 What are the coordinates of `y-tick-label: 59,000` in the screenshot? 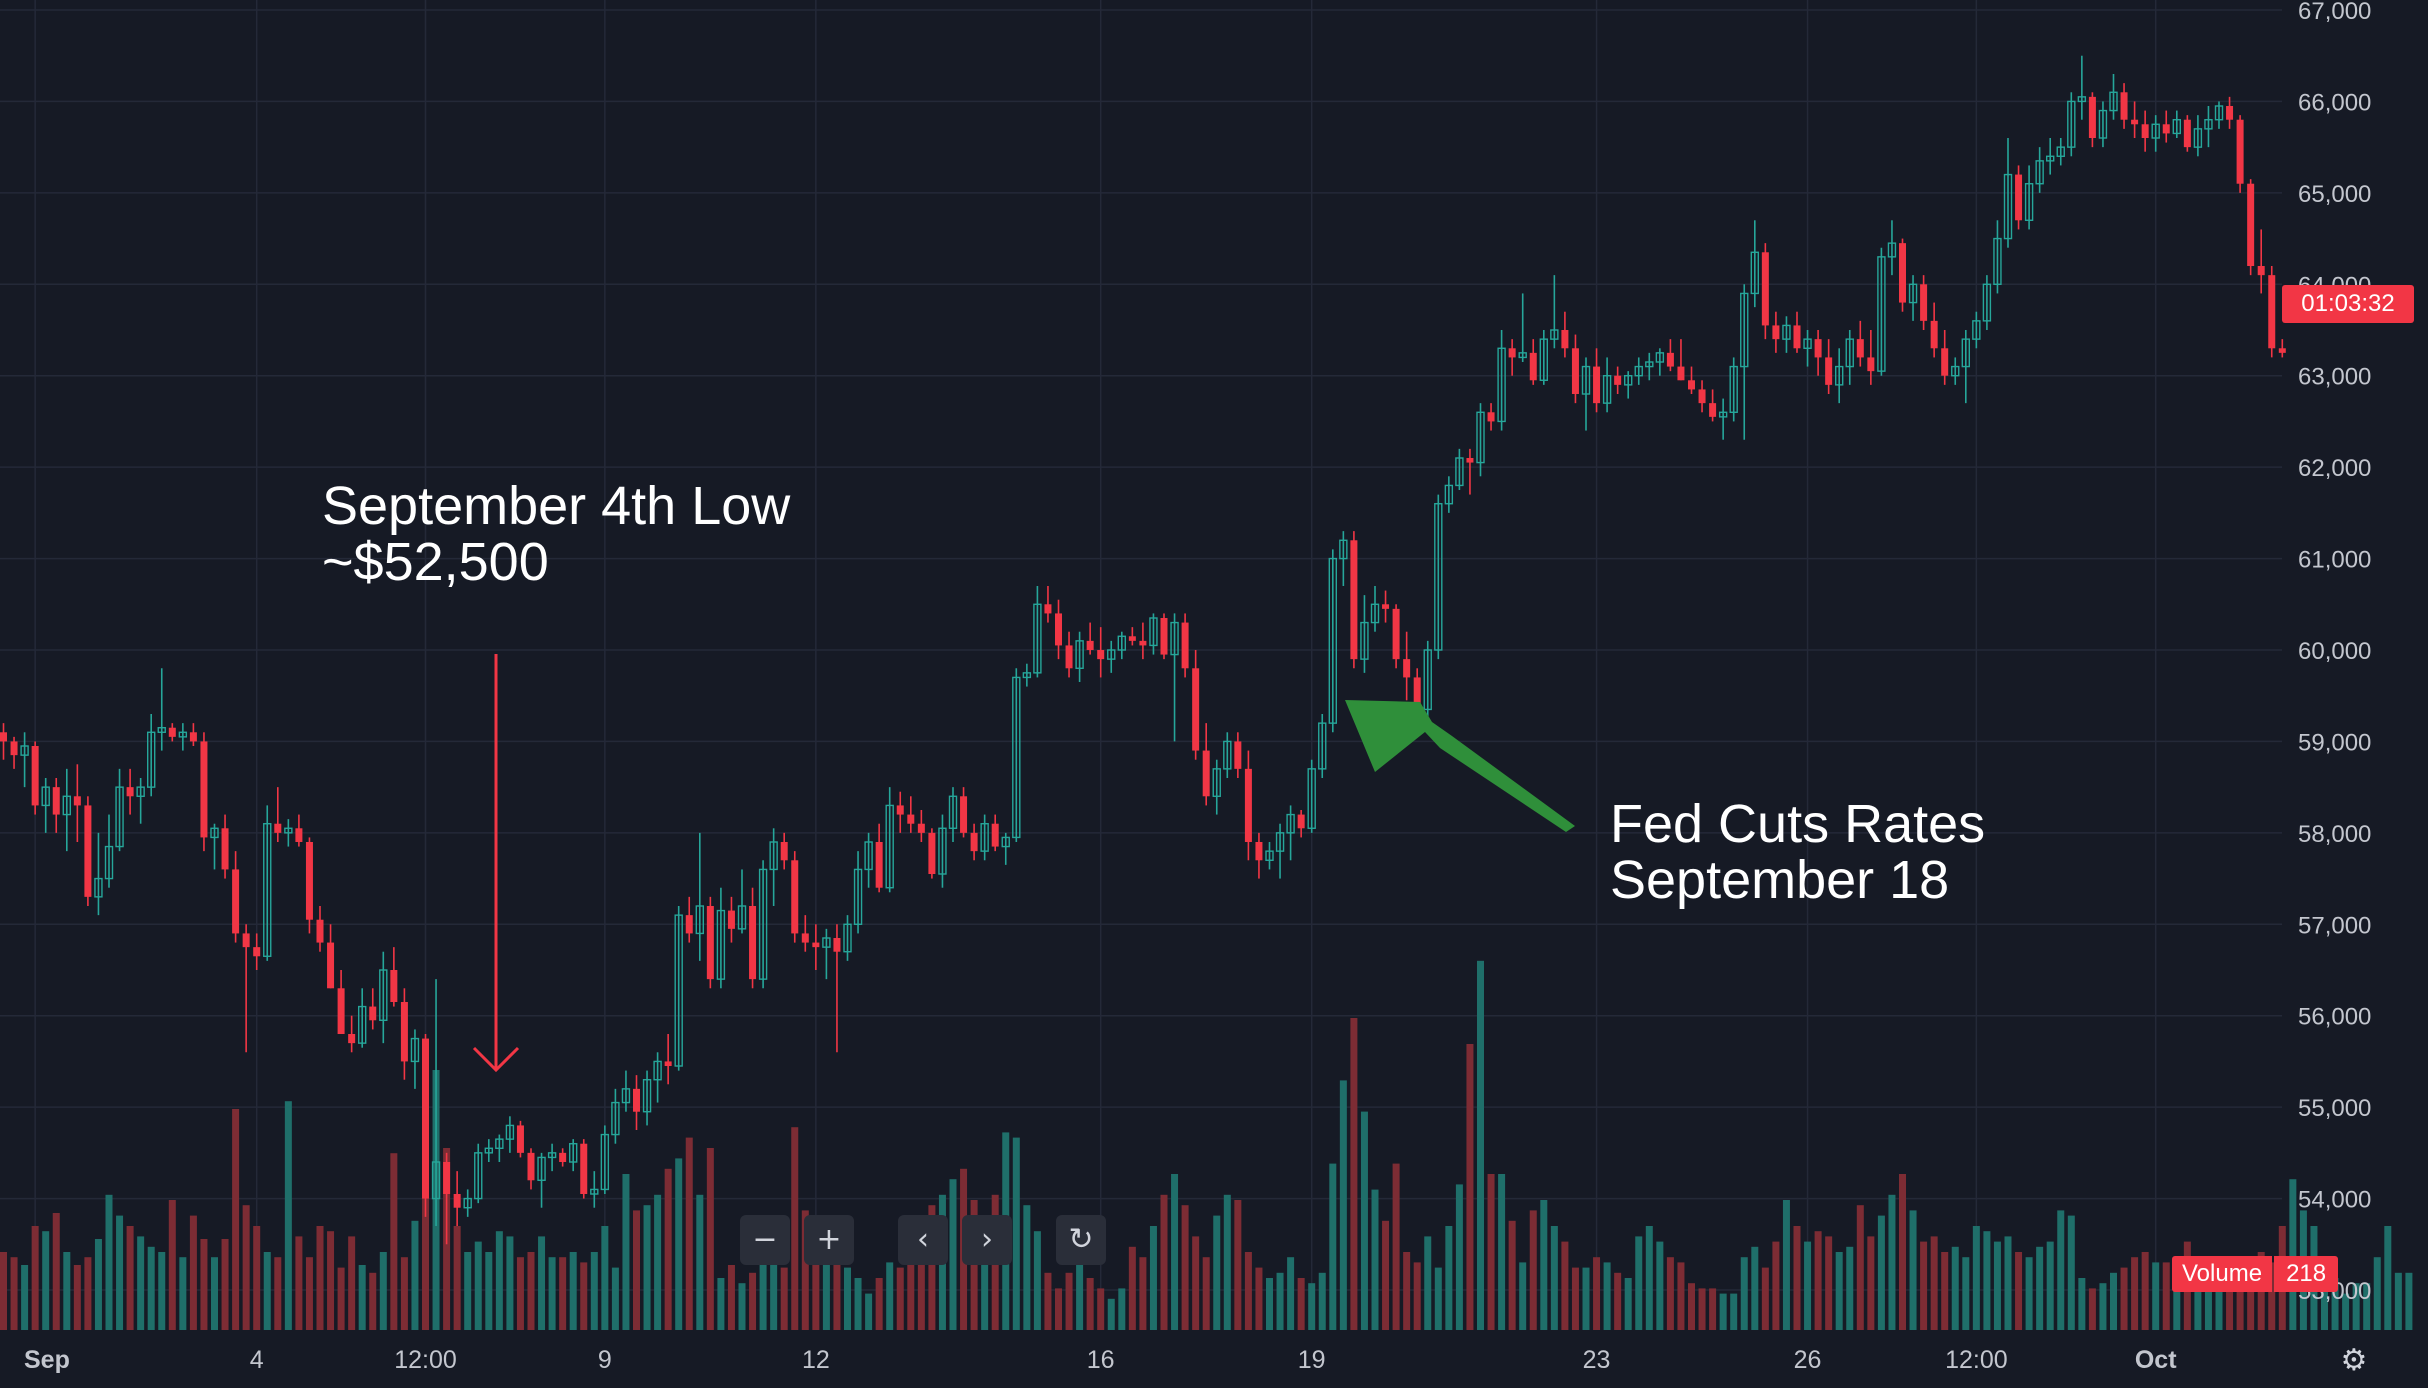 It's located at (2334, 742).